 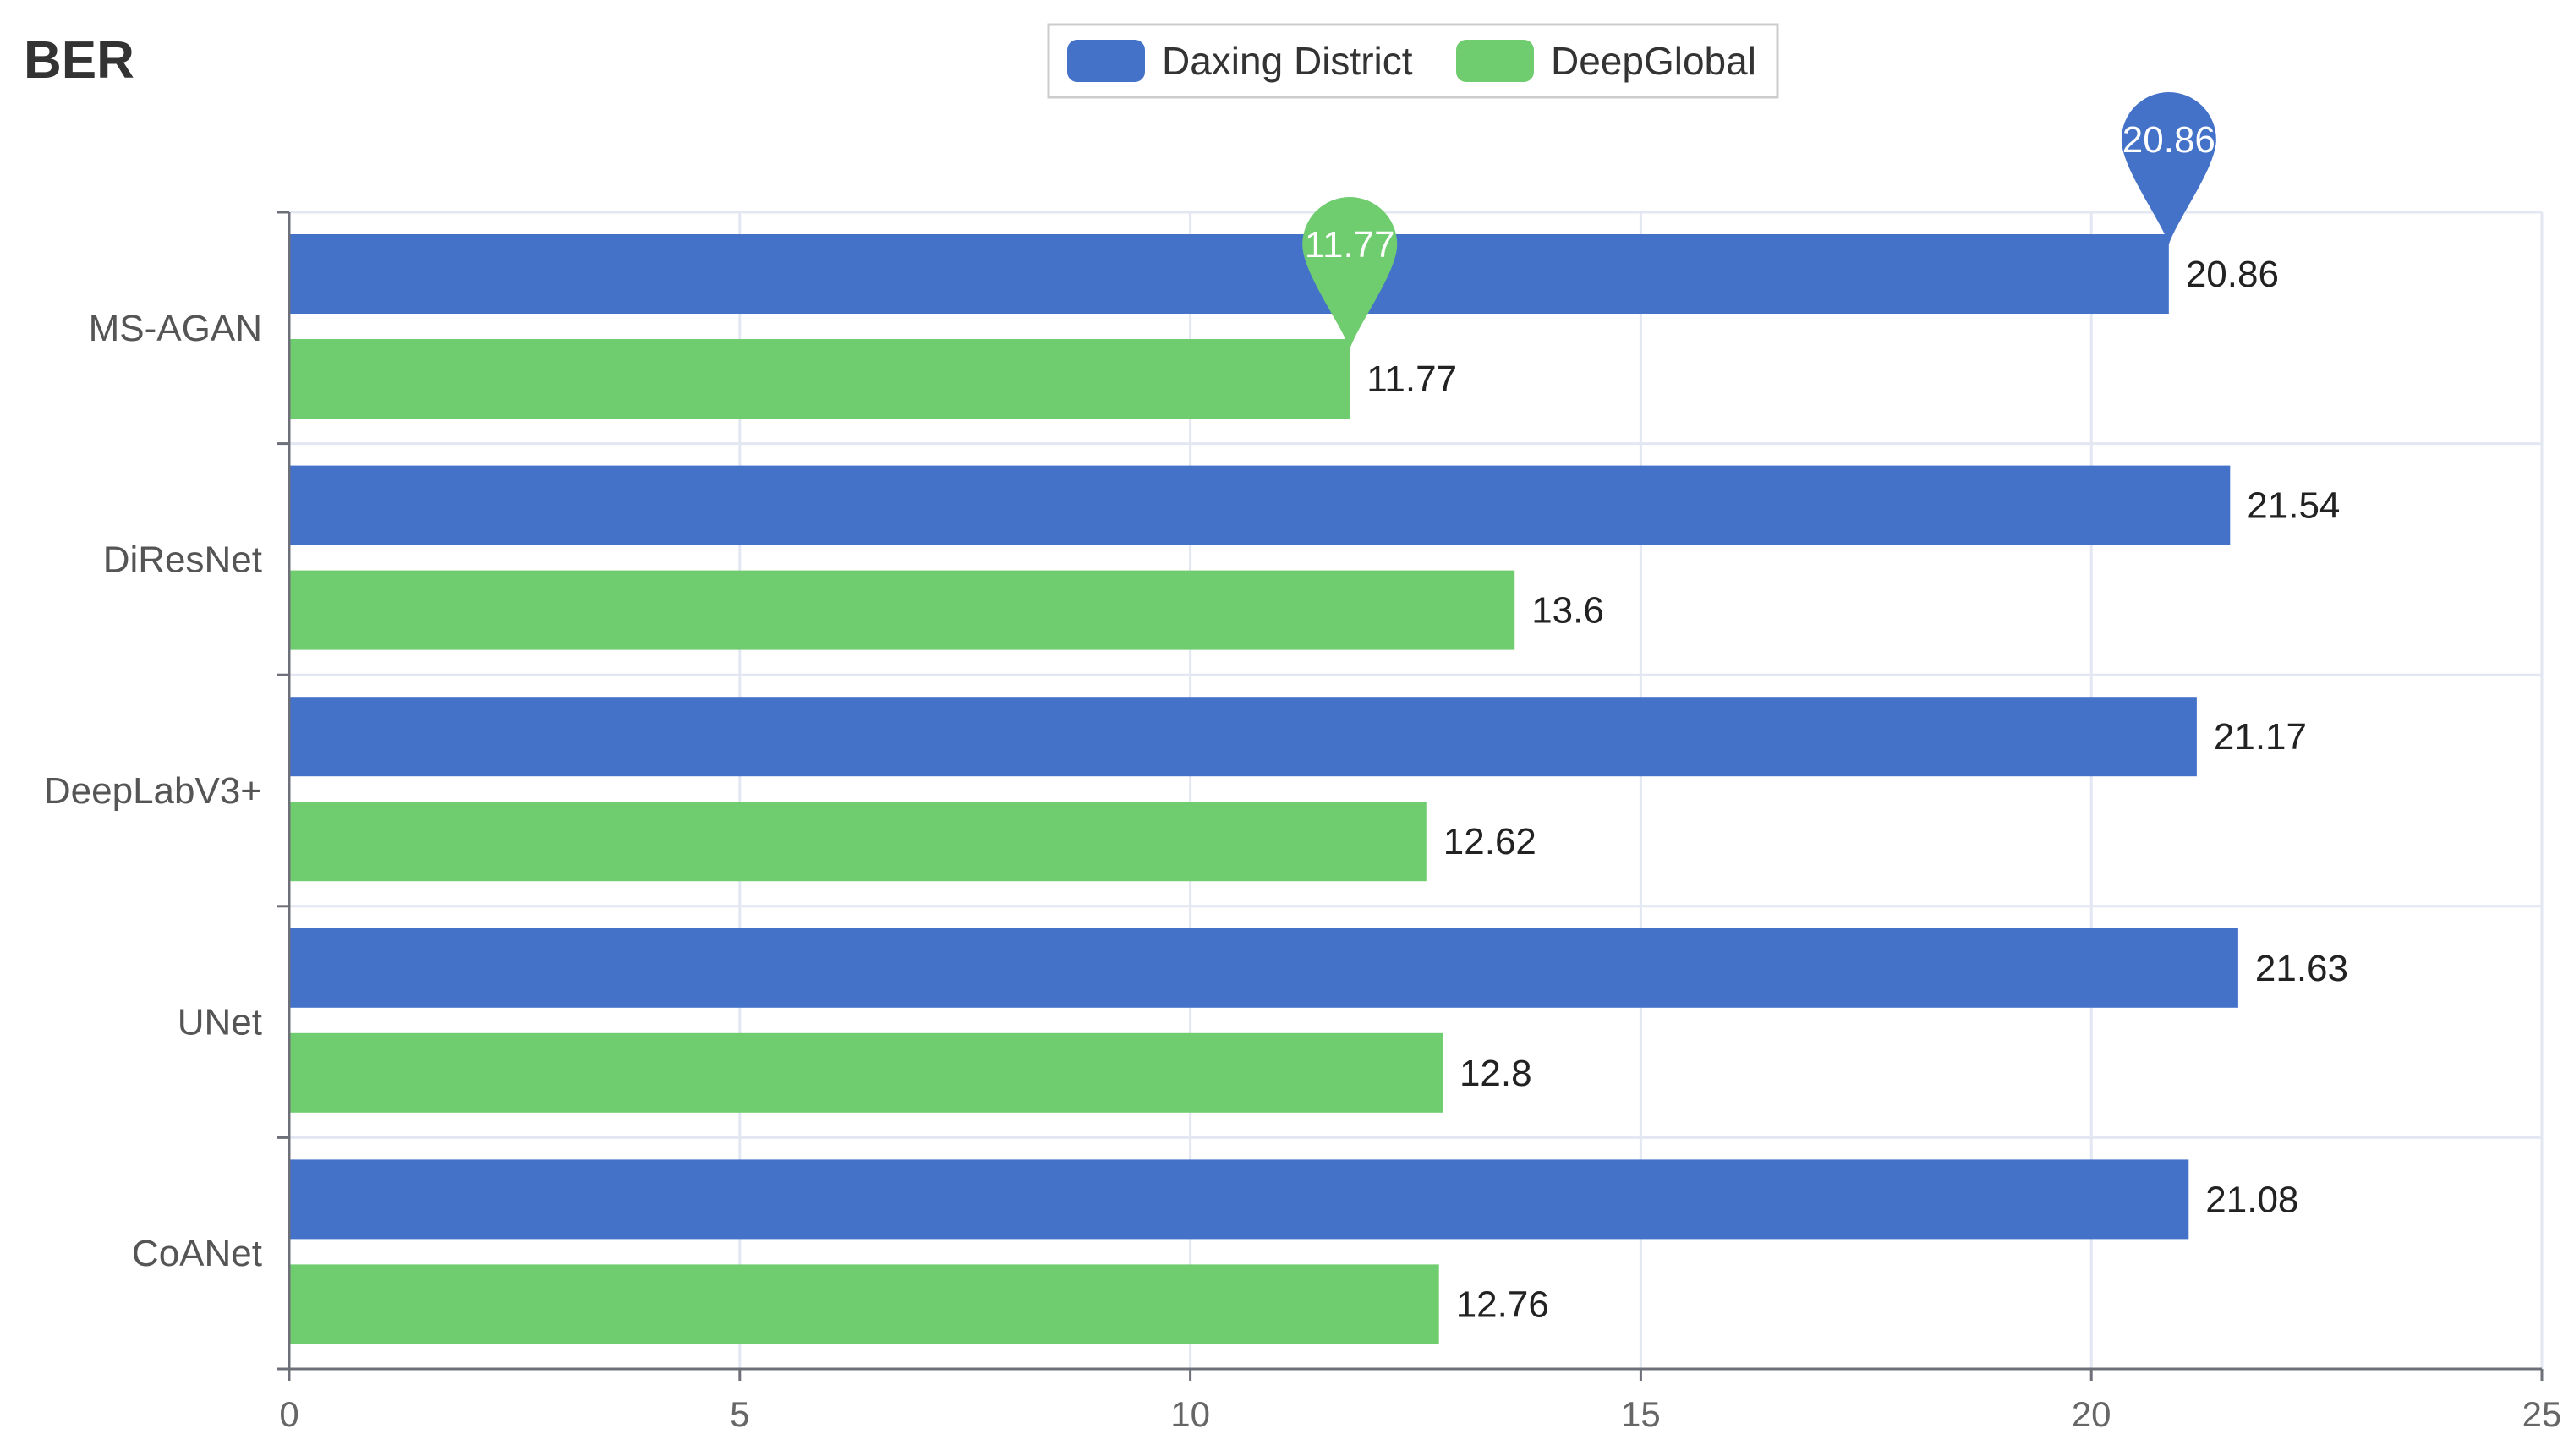 I want to click on legend-item-1: DeepGlobal, so click(x=1606, y=61).